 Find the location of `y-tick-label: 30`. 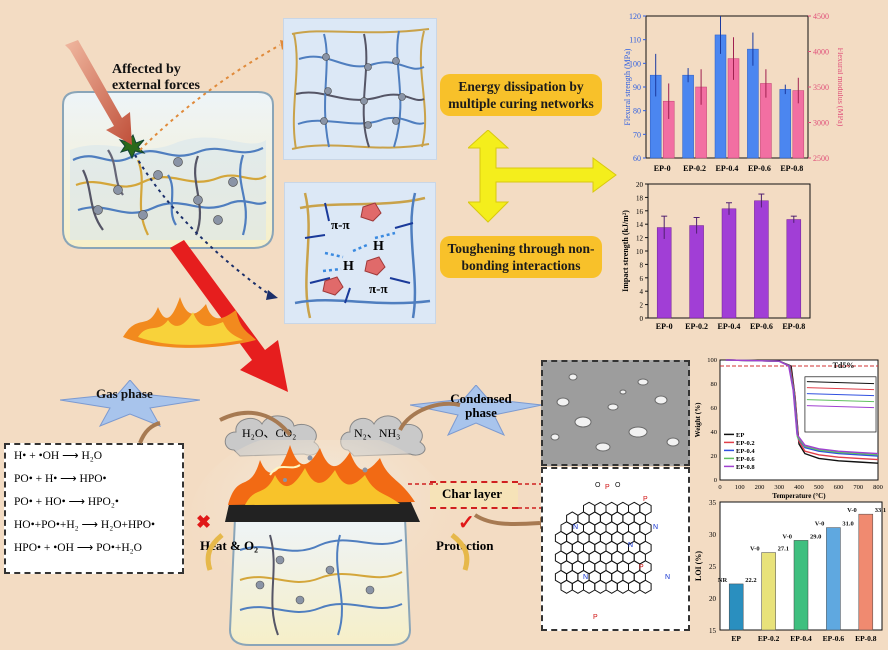

y-tick-label: 30 is located at coordinates (713, 535).